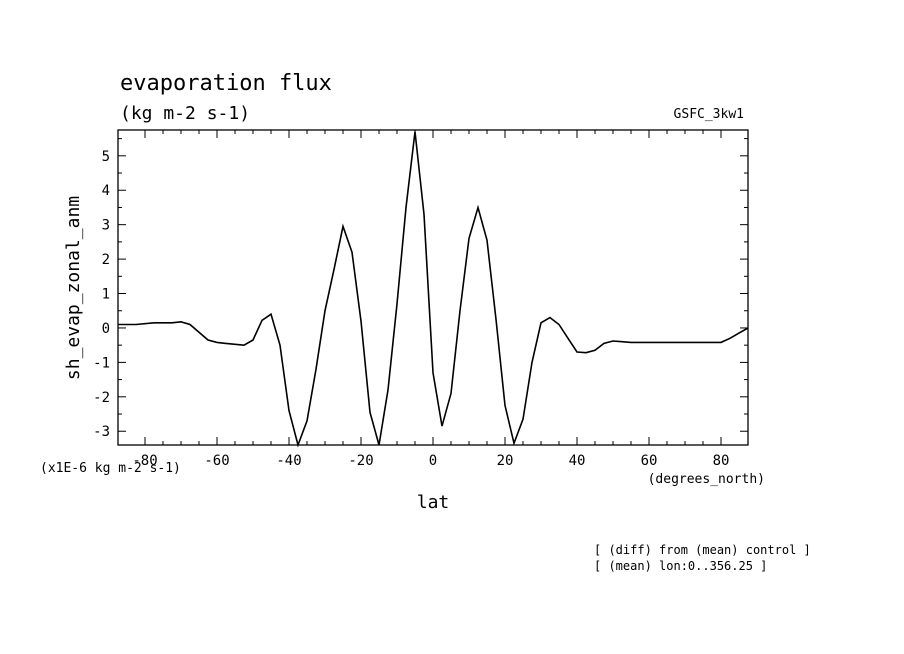 The height and width of the screenshot is (654, 904). I want to click on note-mean-lon: [ (mean) lon:0..356.25 ], so click(680, 566).